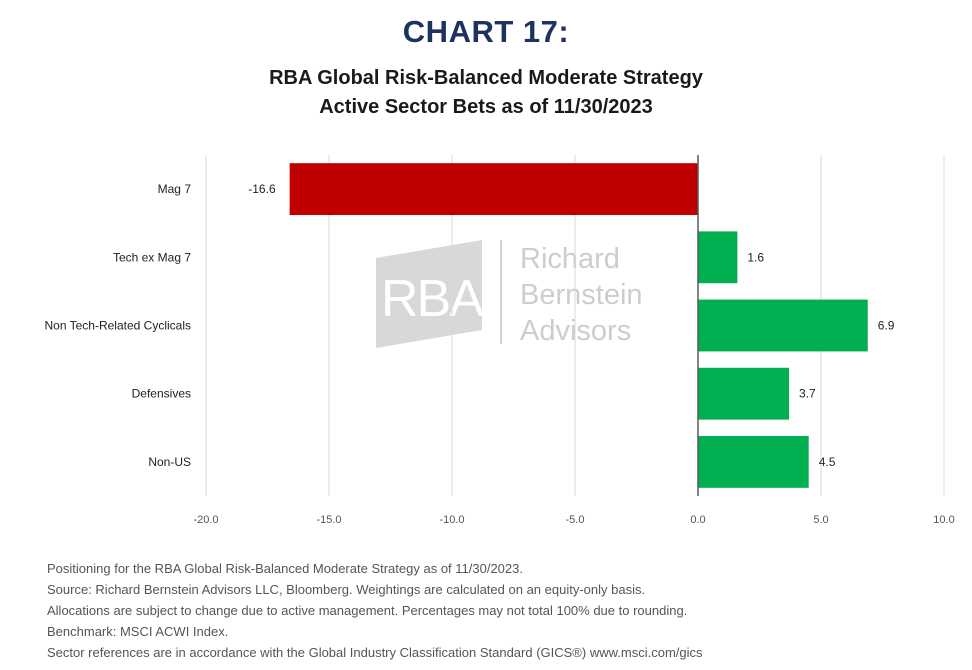 This screenshot has width=972, height=670. What do you see at coordinates (152, 257) in the screenshot?
I see `category-label: Tech ex Mag 7` at bounding box center [152, 257].